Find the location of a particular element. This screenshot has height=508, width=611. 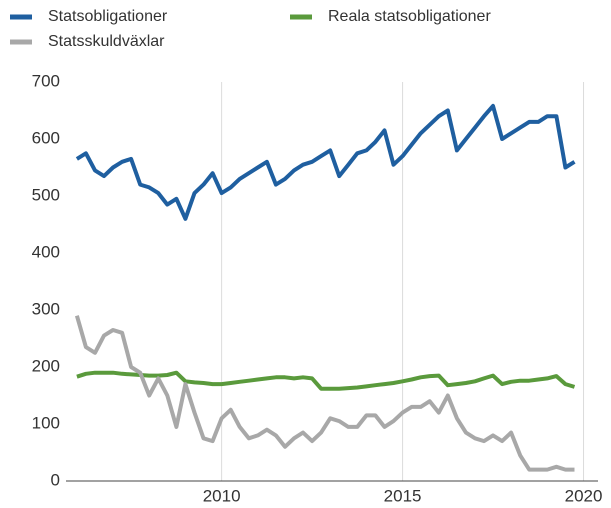

y-tick-label: 700 is located at coordinates (46, 80).